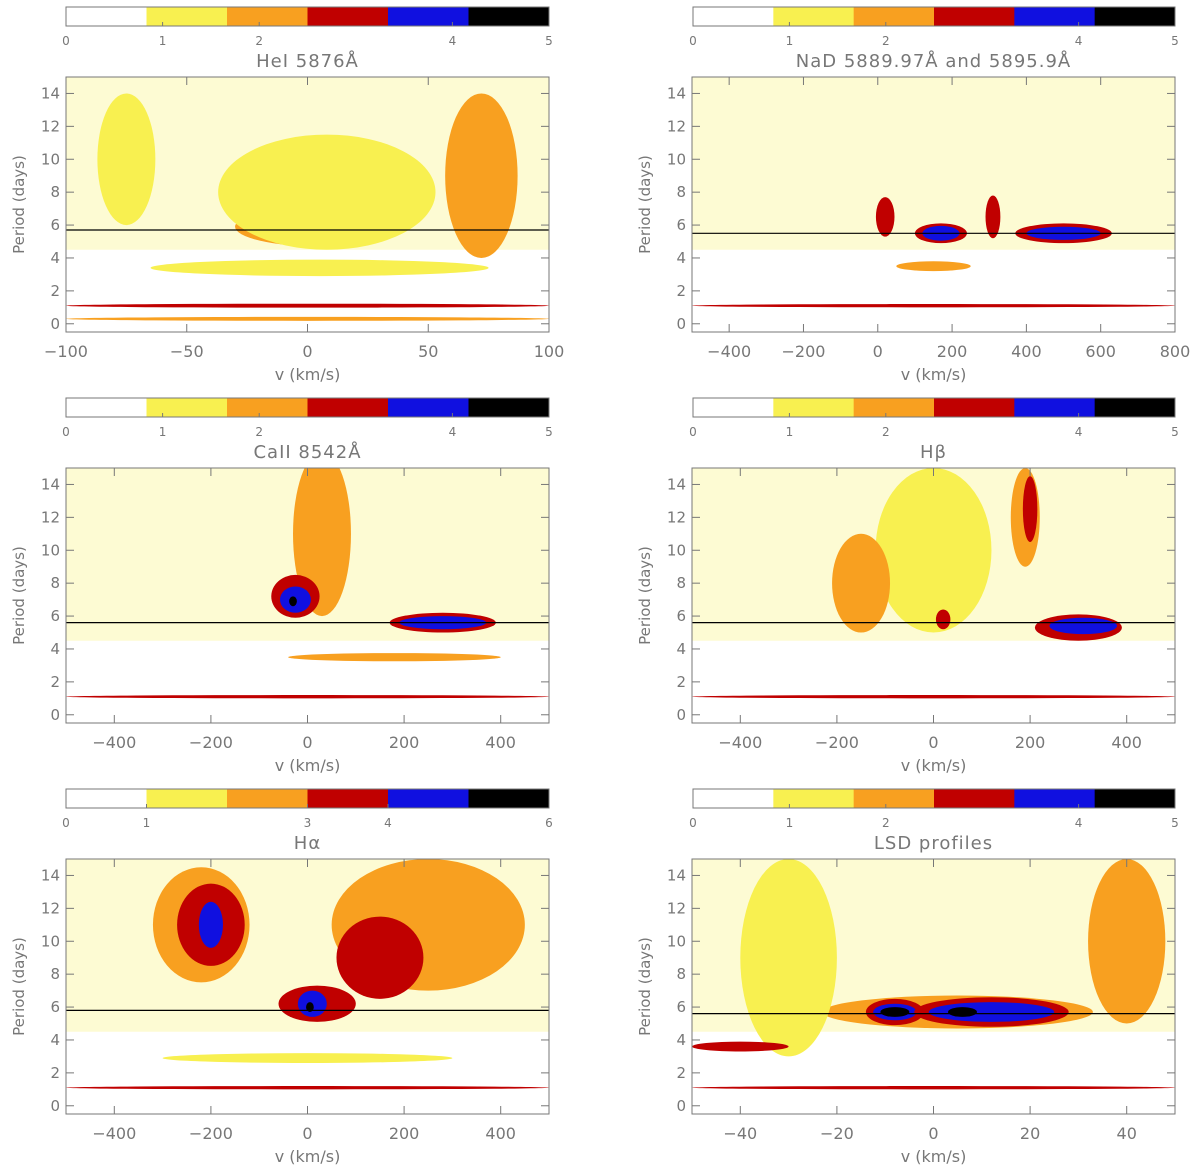 The image size is (1200, 1172). Describe the element at coordinates (790, 432) in the screenshot. I see `colorbar-tick-label: 1` at that location.